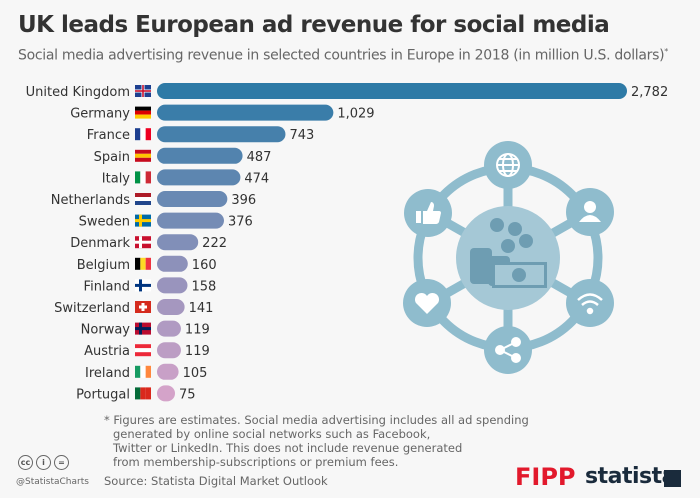 This screenshot has width=700, height=498. I want to click on value-label: 474, so click(256, 178).